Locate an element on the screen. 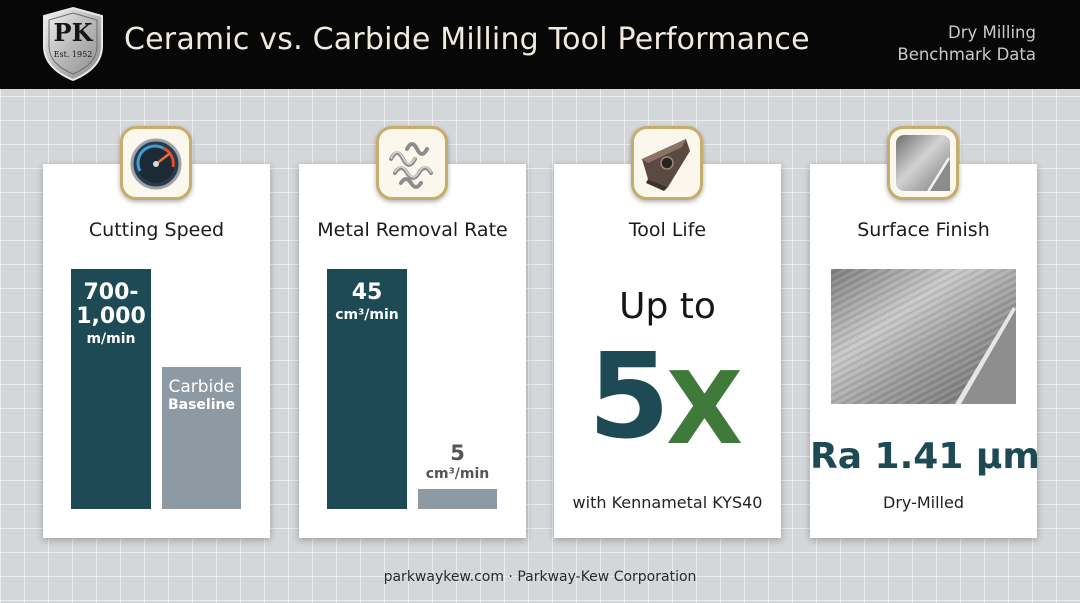 The height and width of the screenshot is (603, 1080). cutting-insert-icon is located at coordinates (666, 165).